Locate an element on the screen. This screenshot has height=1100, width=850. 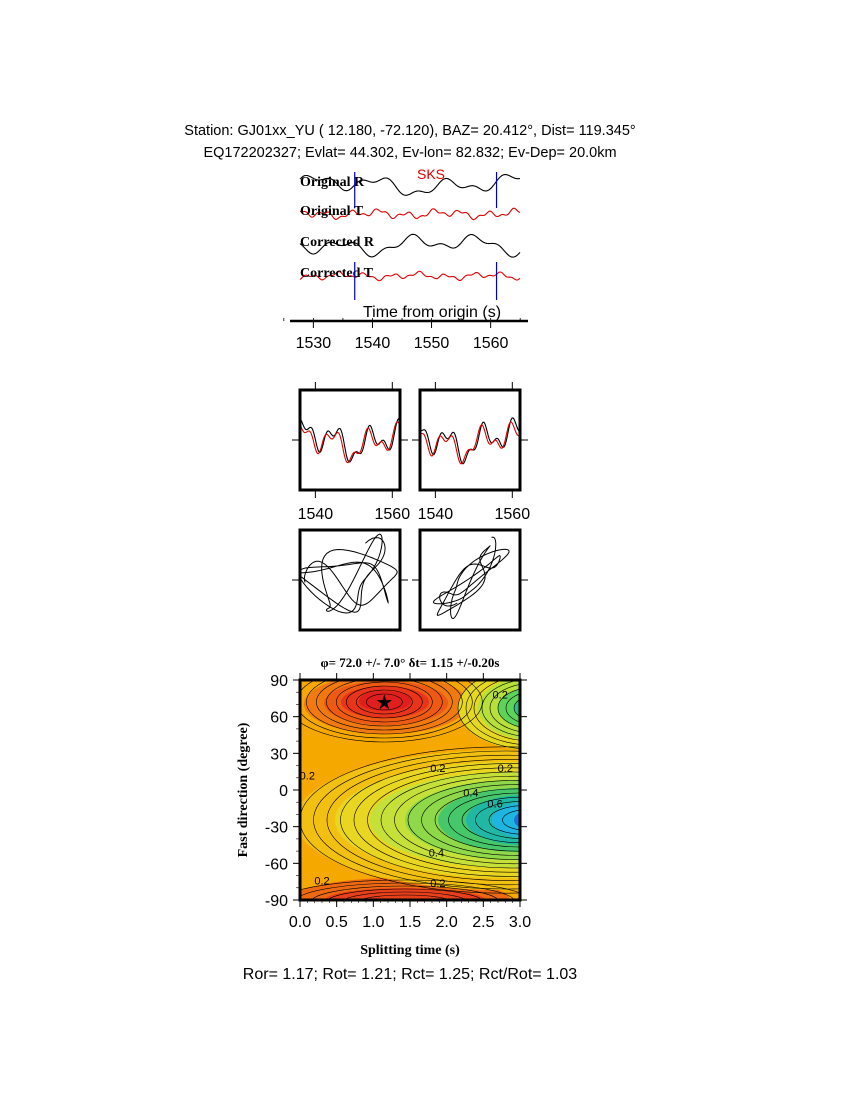
grid-x-tick-label: 2.5 is located at coordinates (483, 922).